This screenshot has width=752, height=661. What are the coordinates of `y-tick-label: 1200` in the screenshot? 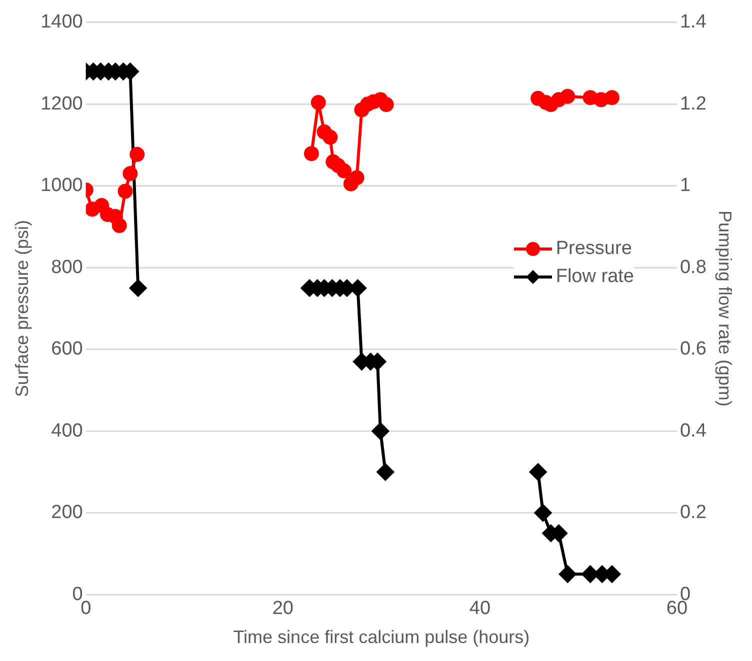 It's located at (61, 103).